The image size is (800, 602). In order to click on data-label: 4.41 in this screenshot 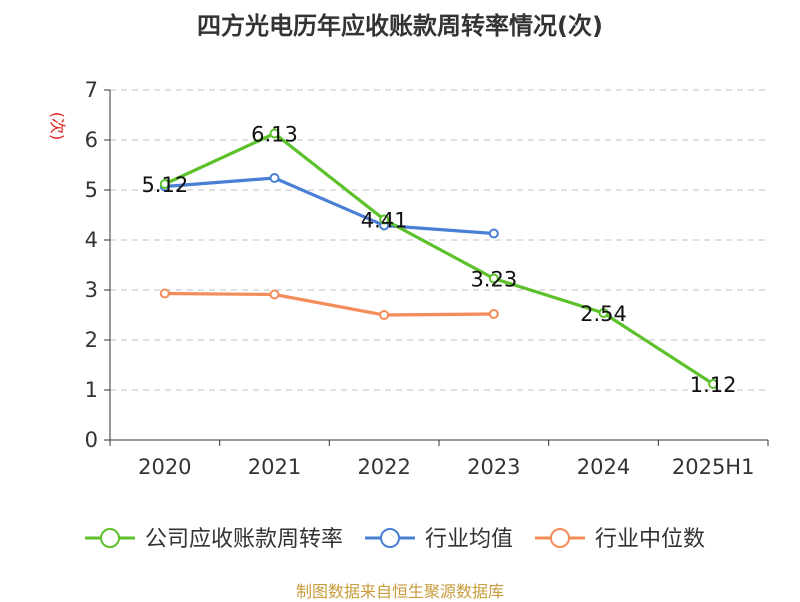, I will do `click(384, 221)`.